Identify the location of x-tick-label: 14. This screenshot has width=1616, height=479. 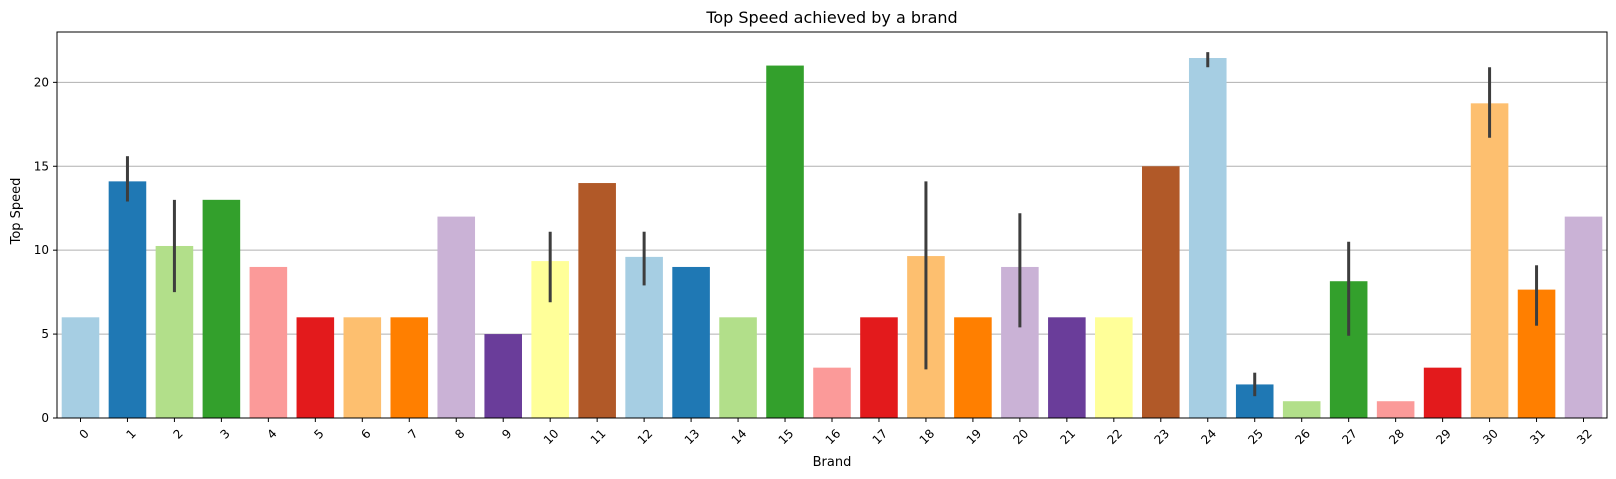
(739, 436).